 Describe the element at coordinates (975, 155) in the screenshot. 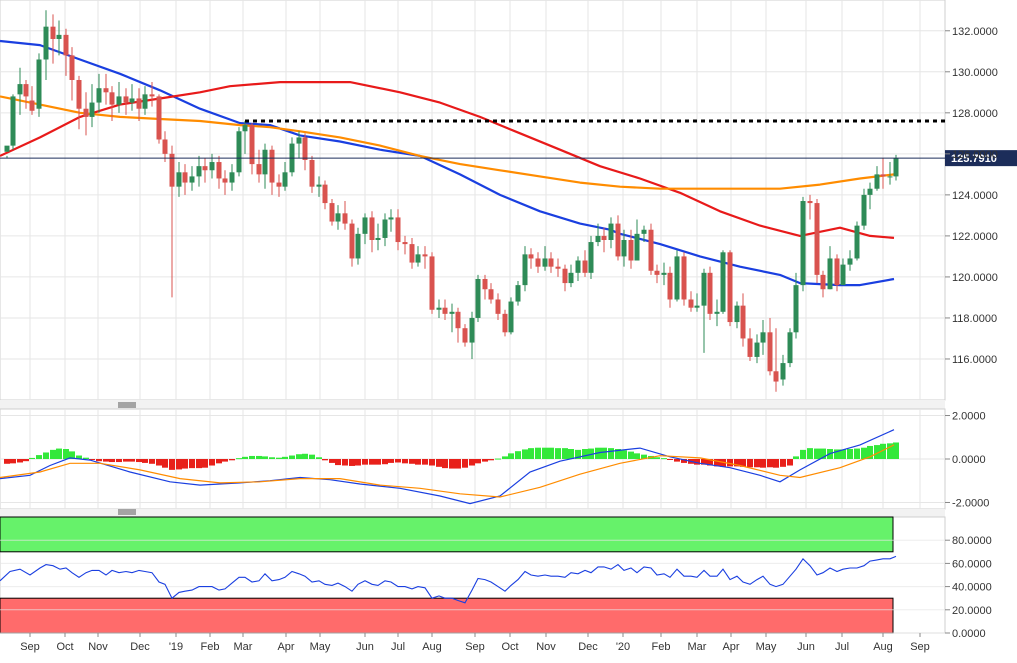

I see `price-axis-label: 126.0000` at that location.